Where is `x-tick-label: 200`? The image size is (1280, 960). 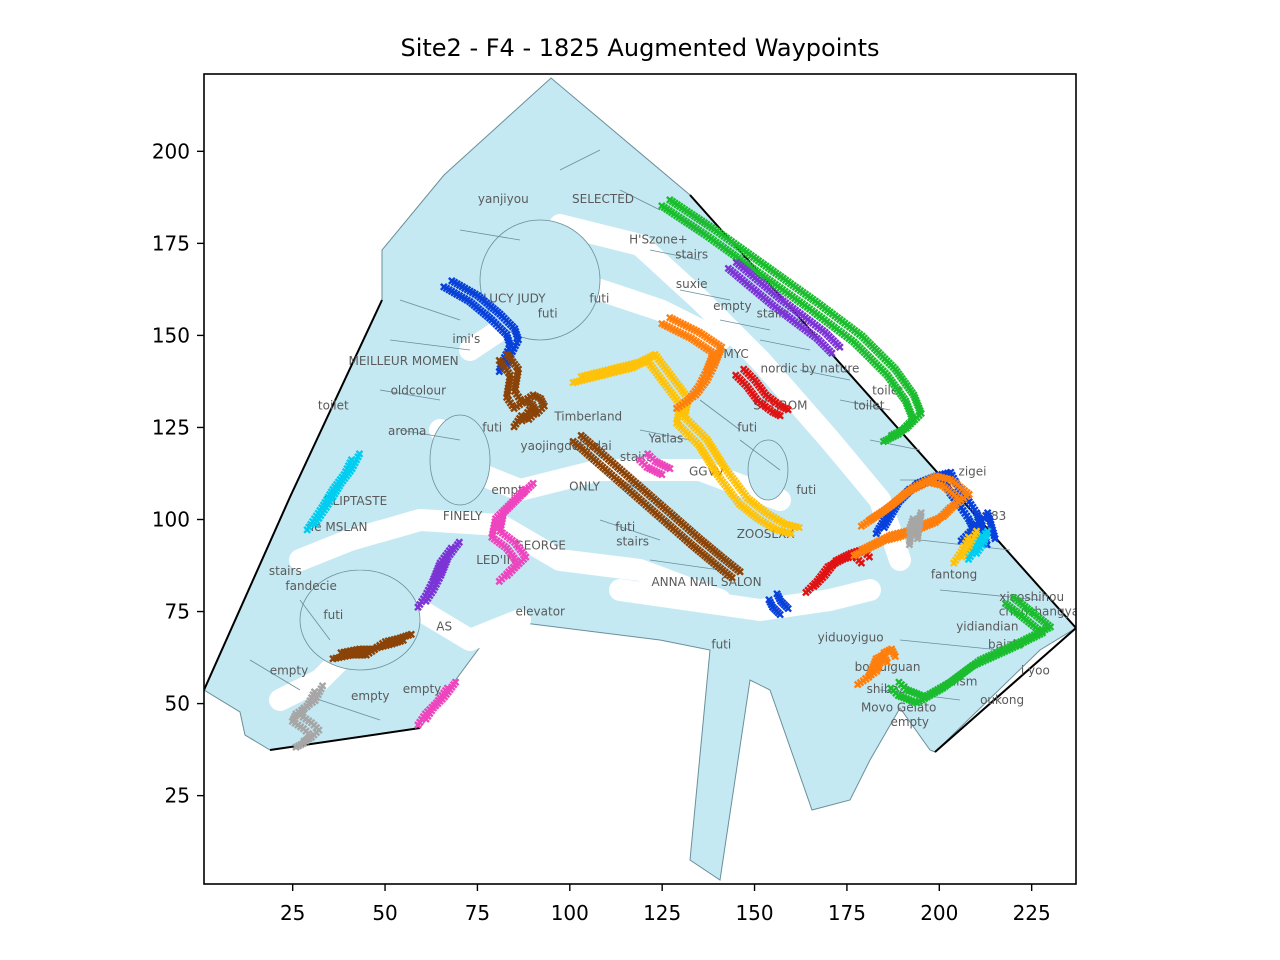 x-tick-label: 200 is located at coordinates (939, 913).